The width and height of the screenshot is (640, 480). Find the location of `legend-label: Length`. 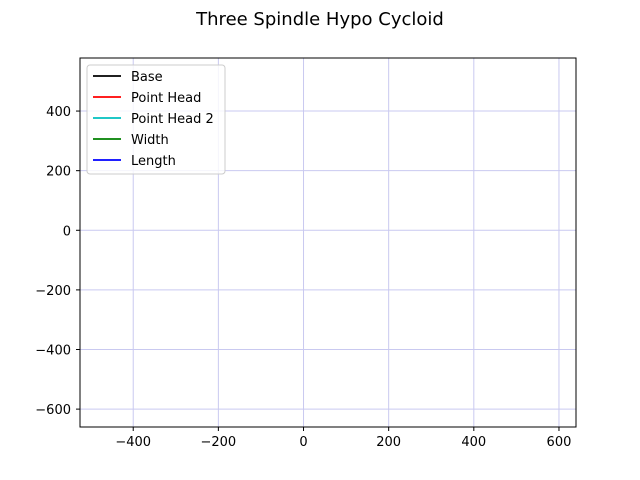

legend-label: Length is located at coordinates (153, 161).